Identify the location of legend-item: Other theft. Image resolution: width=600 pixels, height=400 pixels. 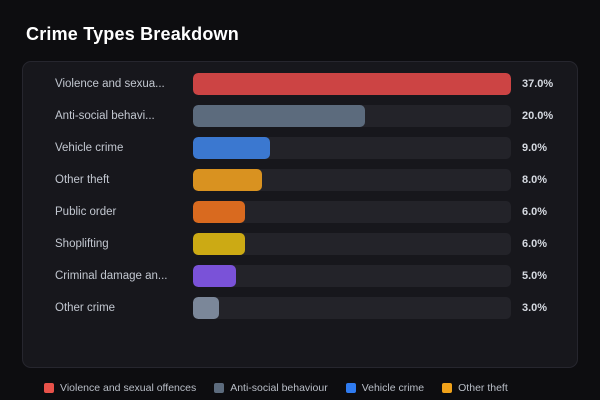
(475, 388).